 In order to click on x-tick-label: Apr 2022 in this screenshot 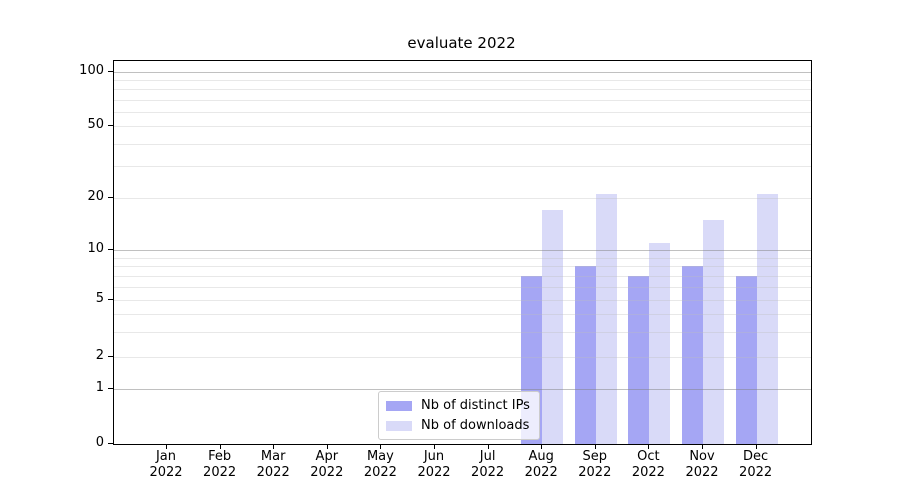, I will do `click(327, 464)`.